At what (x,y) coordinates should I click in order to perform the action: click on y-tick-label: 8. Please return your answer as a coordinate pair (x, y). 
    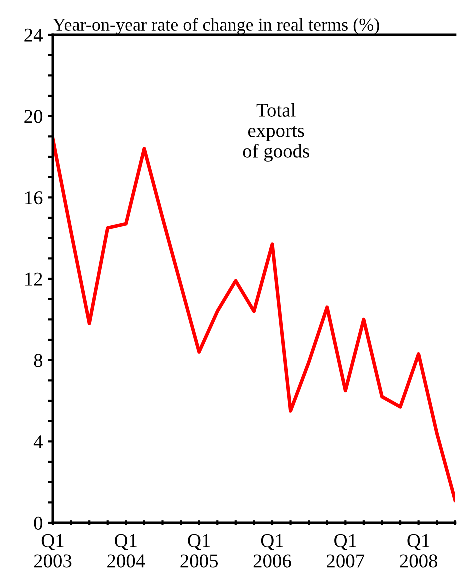
    Looking at the image, I should click on (38, 361).